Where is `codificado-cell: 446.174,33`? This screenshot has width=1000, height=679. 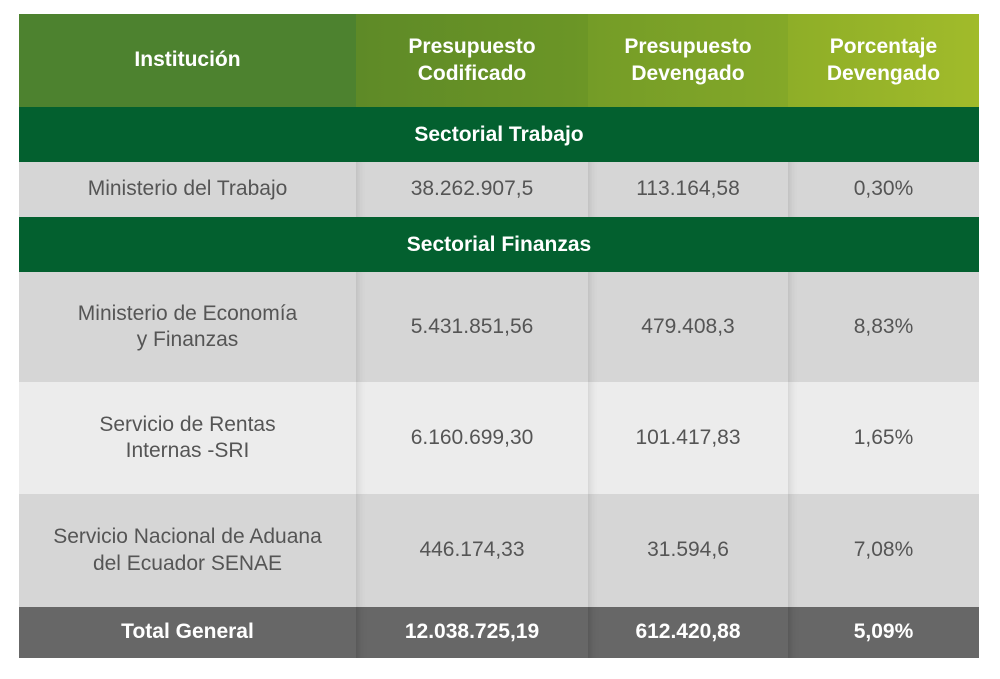
codificado-cell: 446.174,33 is located at coordinates (472, 550).